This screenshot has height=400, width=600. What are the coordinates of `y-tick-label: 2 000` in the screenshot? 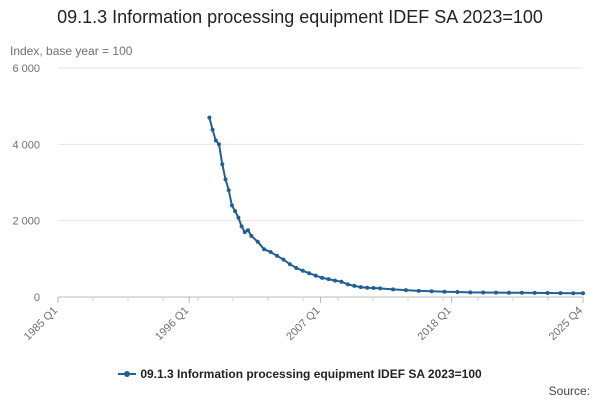 It's located at (26, 222).